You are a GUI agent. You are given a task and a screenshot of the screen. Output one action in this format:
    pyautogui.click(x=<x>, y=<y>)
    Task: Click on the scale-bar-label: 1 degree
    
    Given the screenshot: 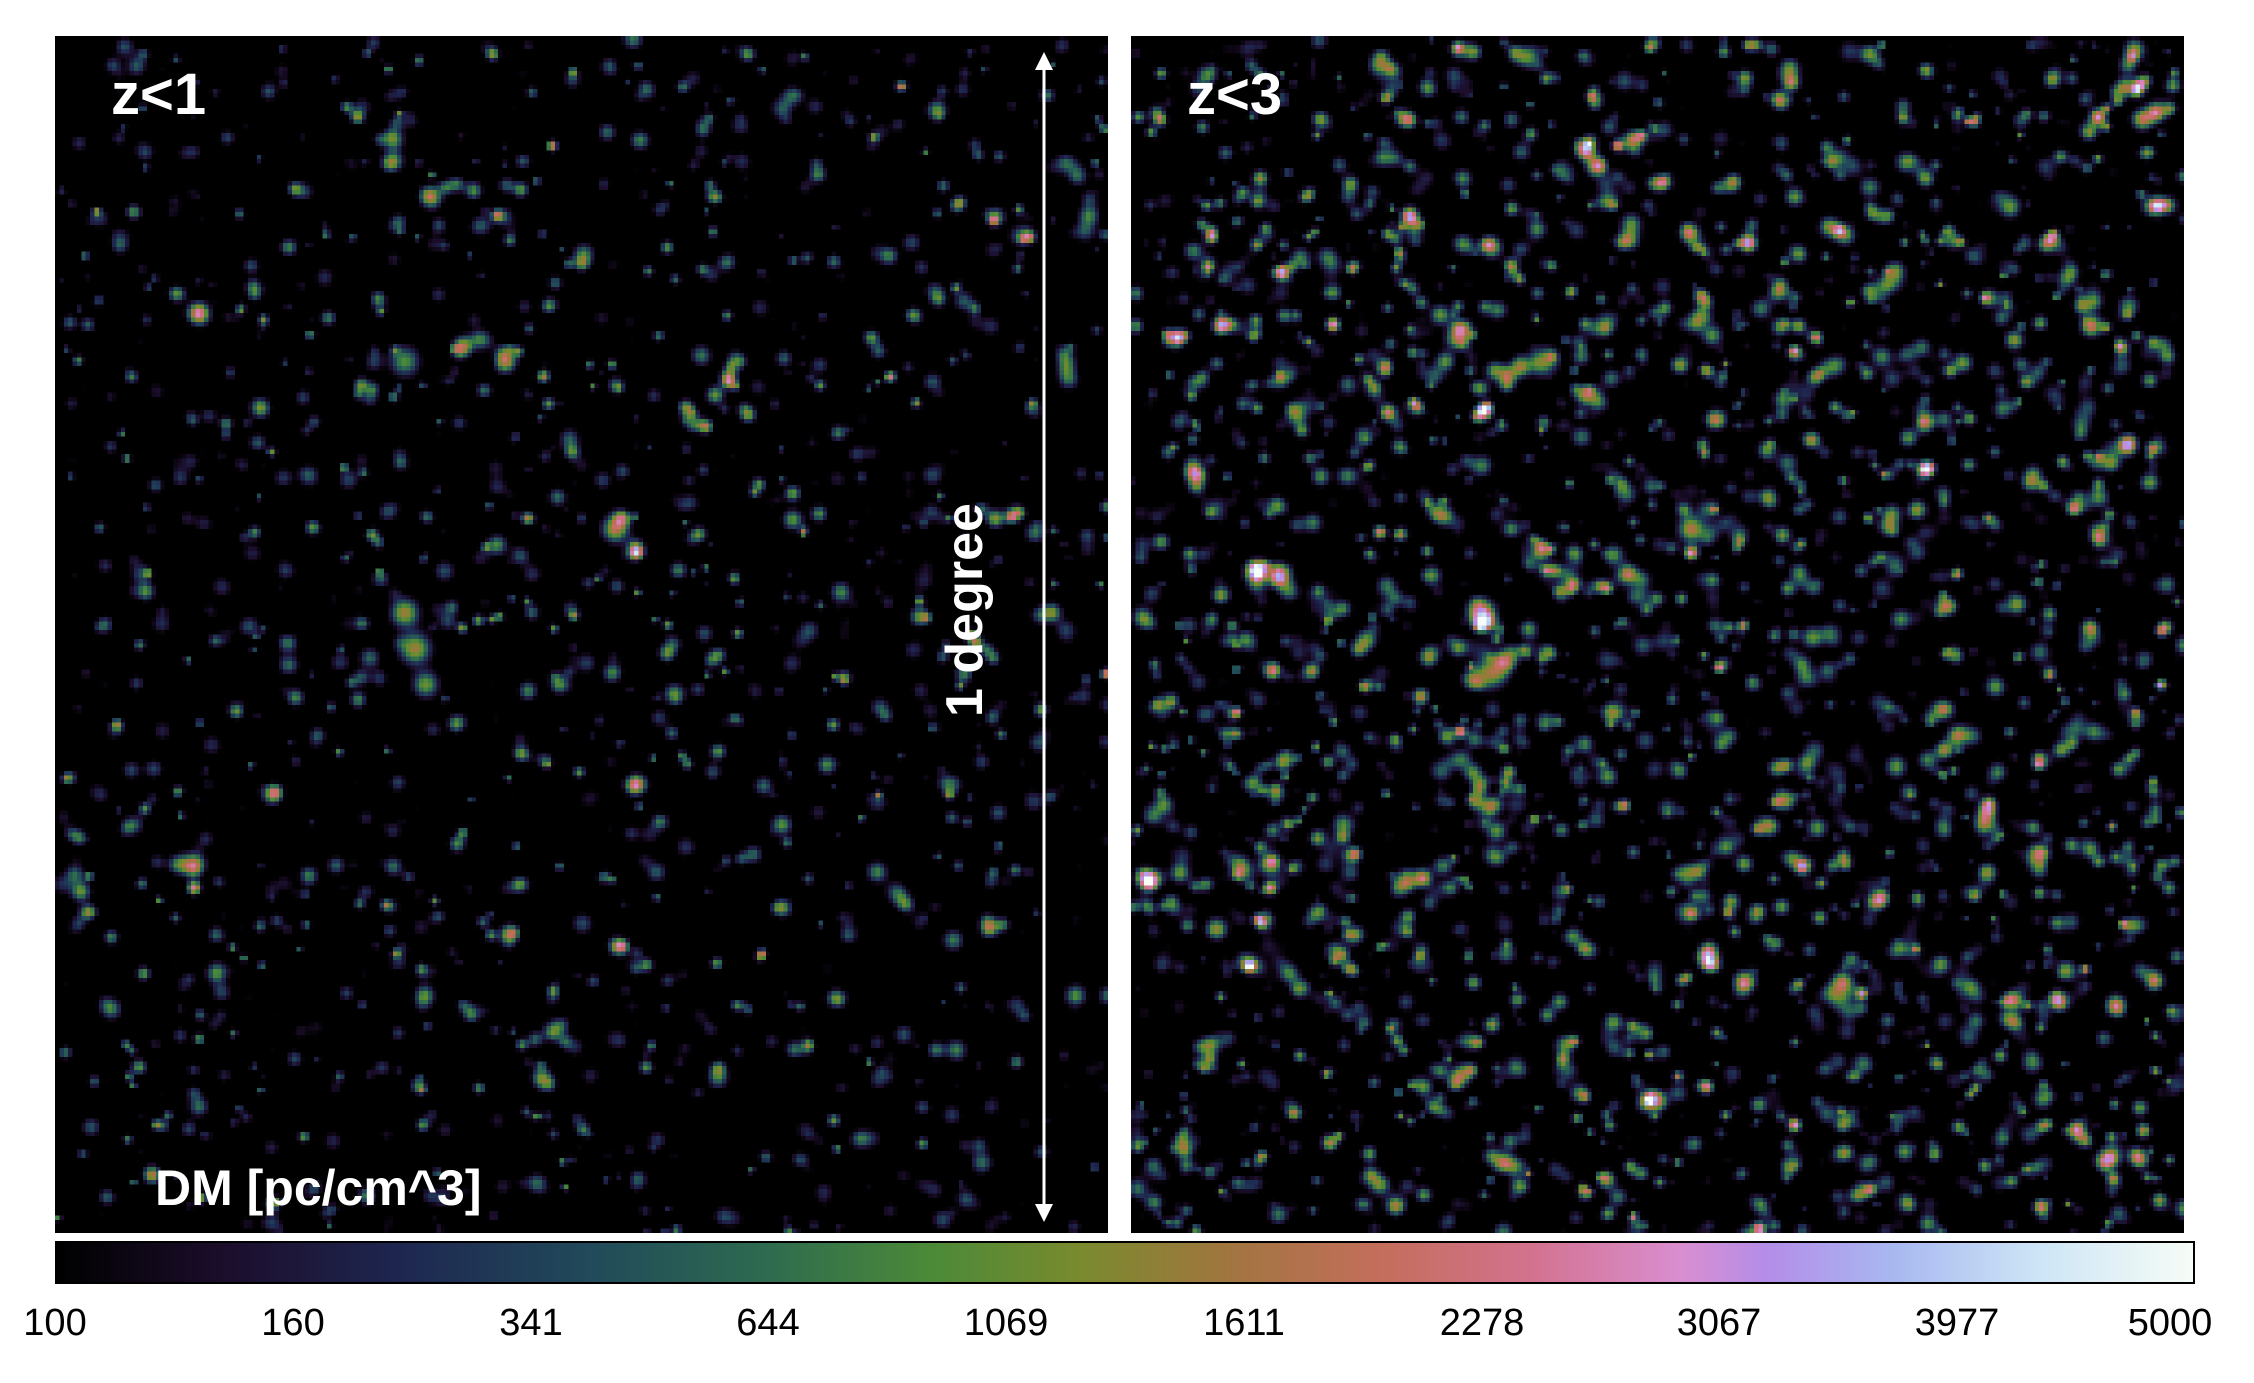 What is the action you would take?
    pyautogui.click(x=965, y=610)
    